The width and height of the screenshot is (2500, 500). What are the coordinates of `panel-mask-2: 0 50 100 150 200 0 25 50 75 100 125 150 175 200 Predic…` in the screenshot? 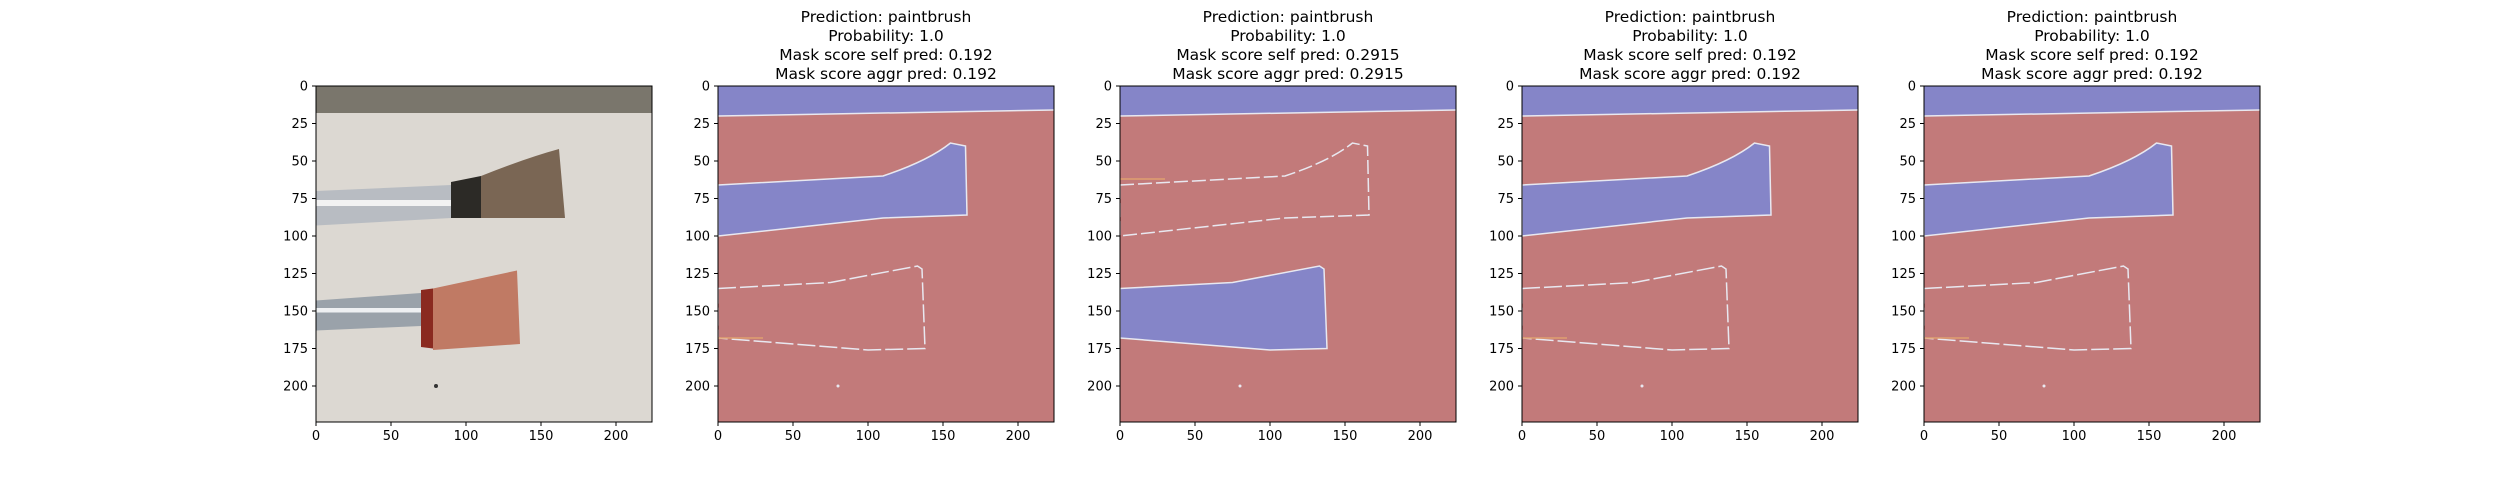 It's located at (1272, 226).